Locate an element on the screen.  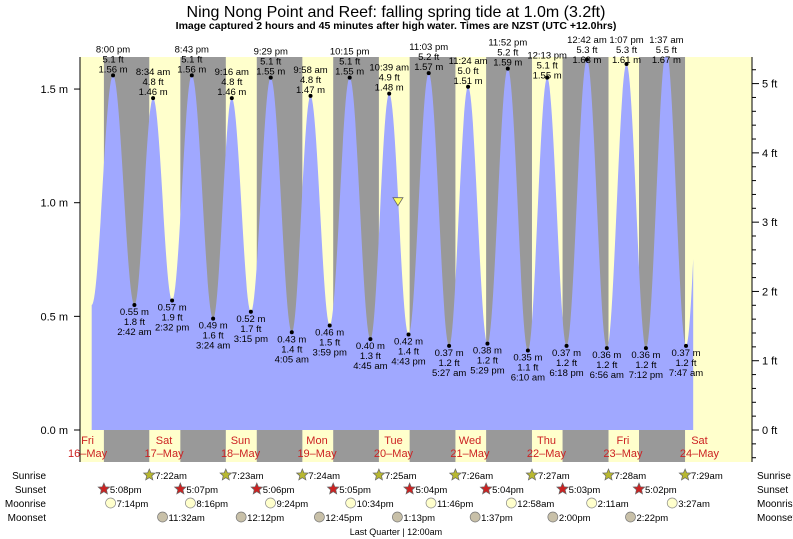
high-tide-label: 1:37 am5.5 ft1.67 m is located at coordinates (666, 50).